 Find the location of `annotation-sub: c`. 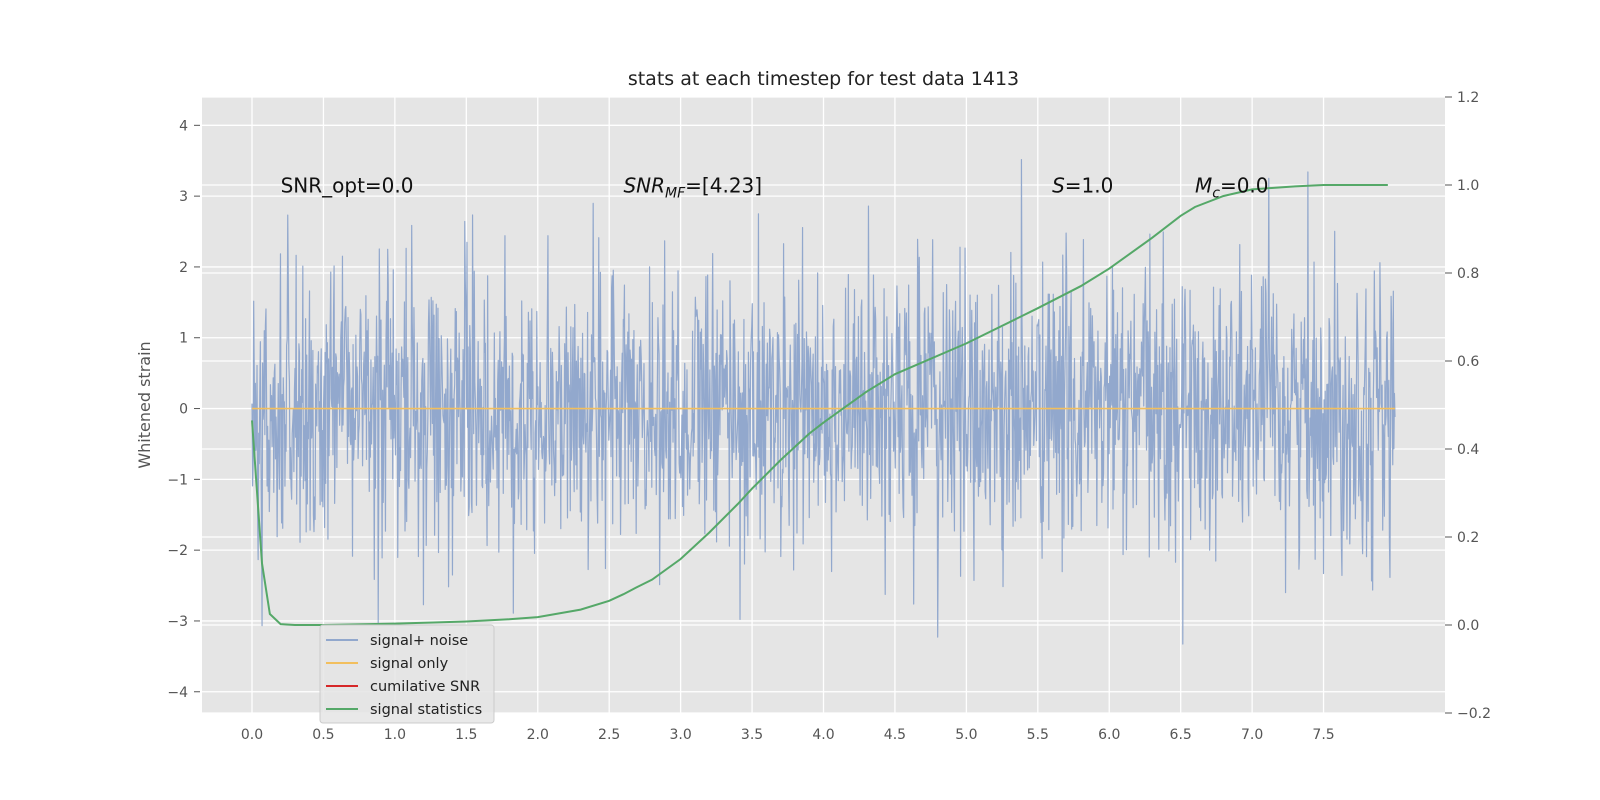

annotation-sub: c is located at coordinates (1216, 194).